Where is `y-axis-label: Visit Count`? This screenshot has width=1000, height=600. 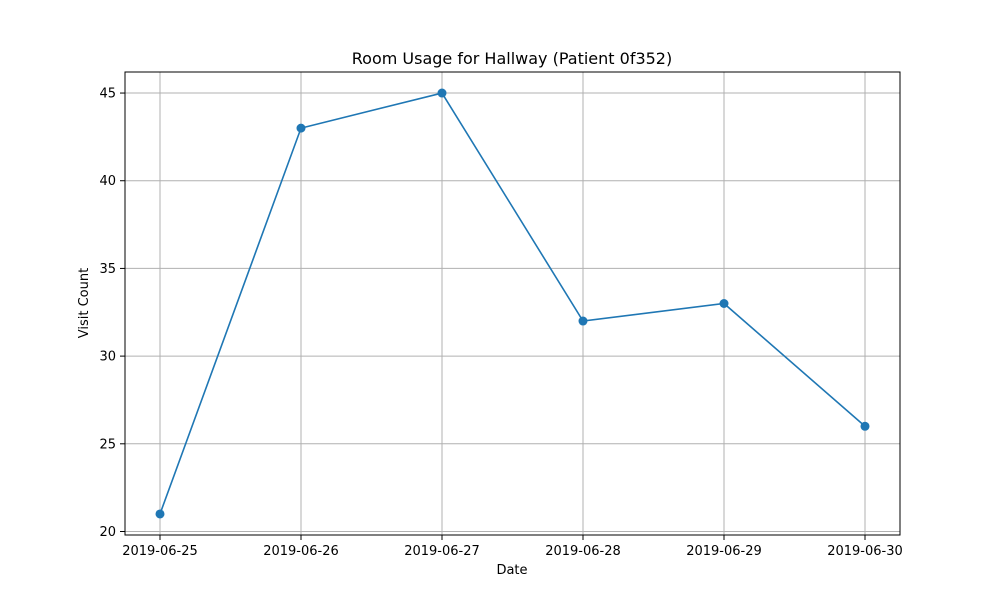 y-axis-label: Visit Count is located at coordinates (84, 303).